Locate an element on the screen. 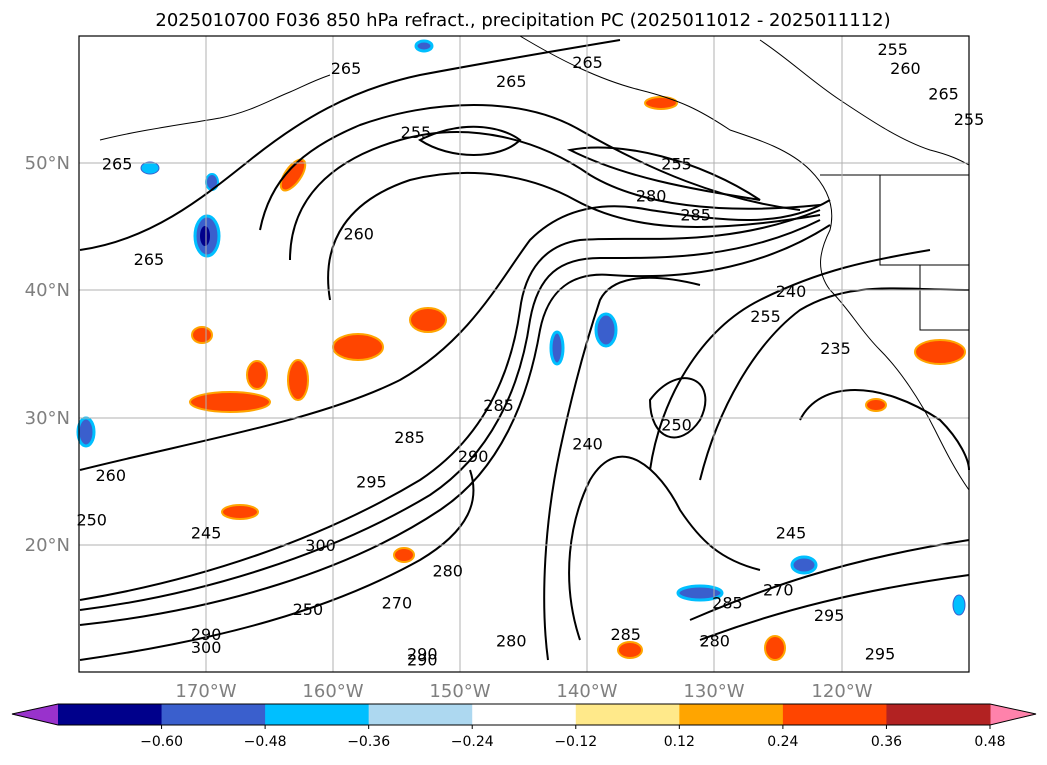  lon-tick-label: 140°W is located at coordinates (586, 691).